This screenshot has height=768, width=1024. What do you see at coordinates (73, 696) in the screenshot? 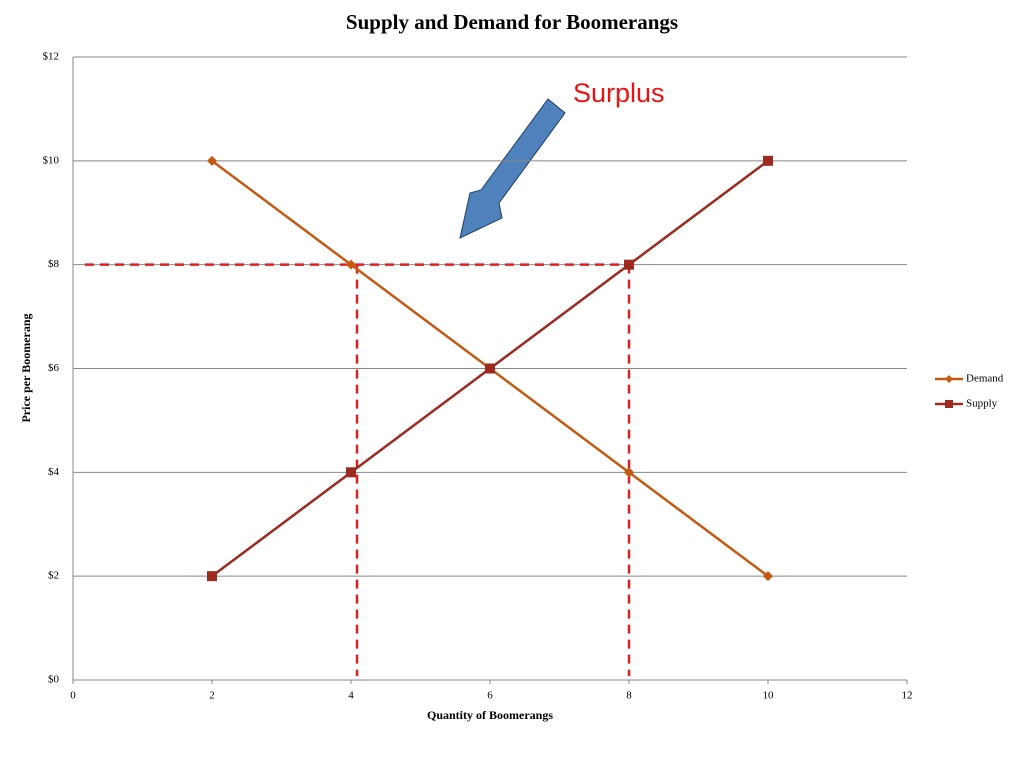
I see `x-tick-label: 0` at bounding box center [73, 696].